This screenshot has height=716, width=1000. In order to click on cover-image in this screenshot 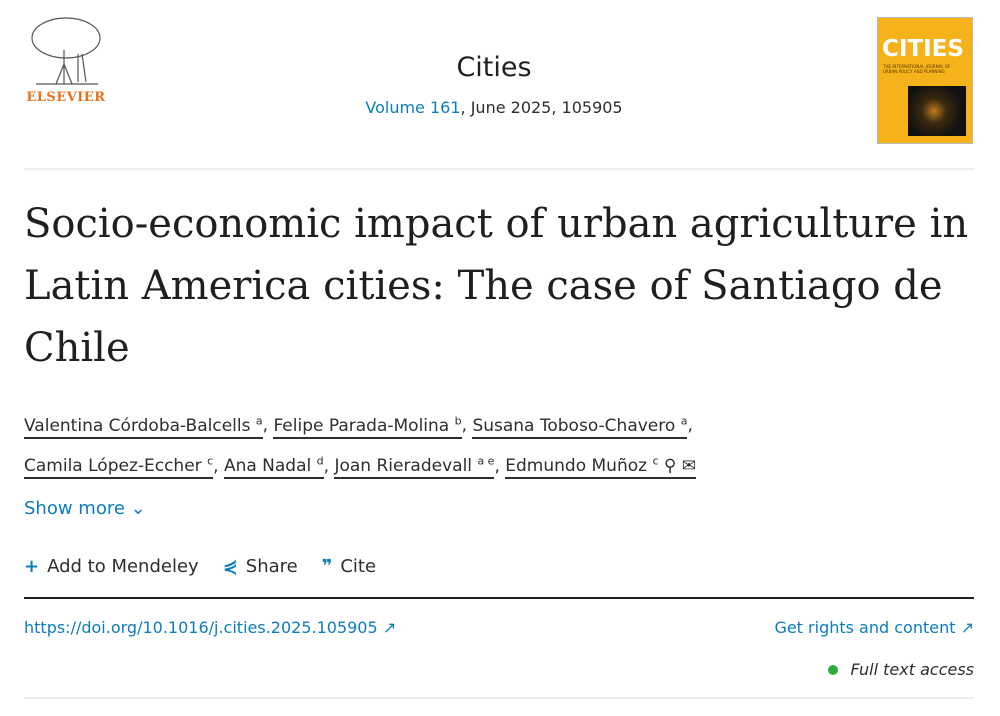, I will do `click(937, 111)`.